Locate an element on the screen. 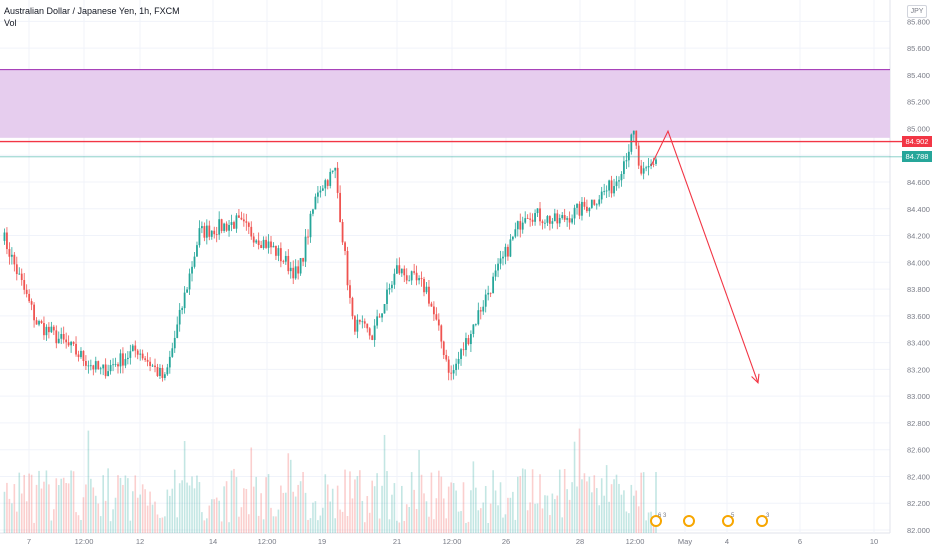 The height and width of the screenshot is (550, 932). time-tick-label: May is located at coordinates (685, 541).